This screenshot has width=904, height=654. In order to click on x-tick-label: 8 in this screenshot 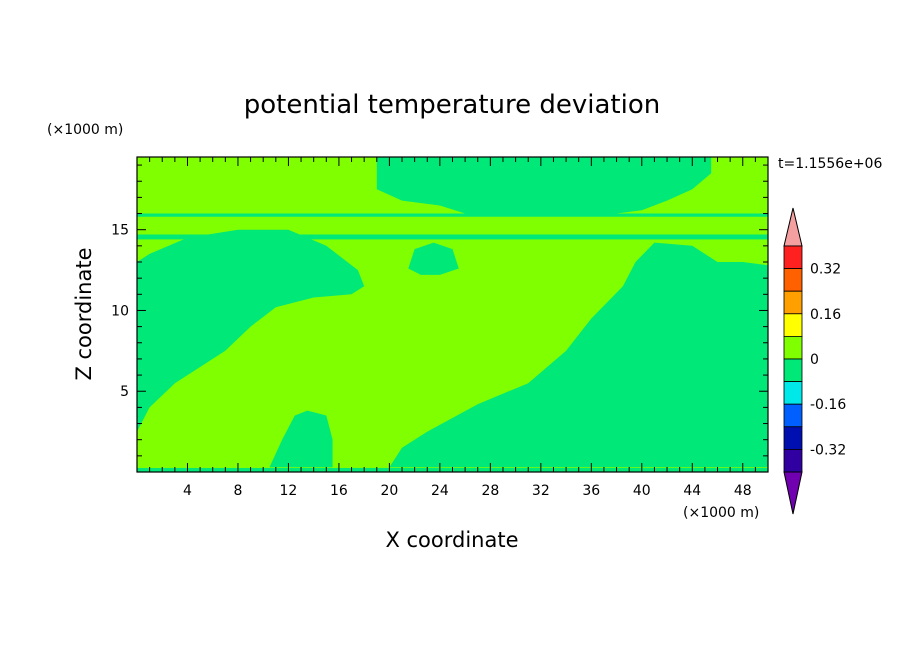, I will do `click(237, 491)`.